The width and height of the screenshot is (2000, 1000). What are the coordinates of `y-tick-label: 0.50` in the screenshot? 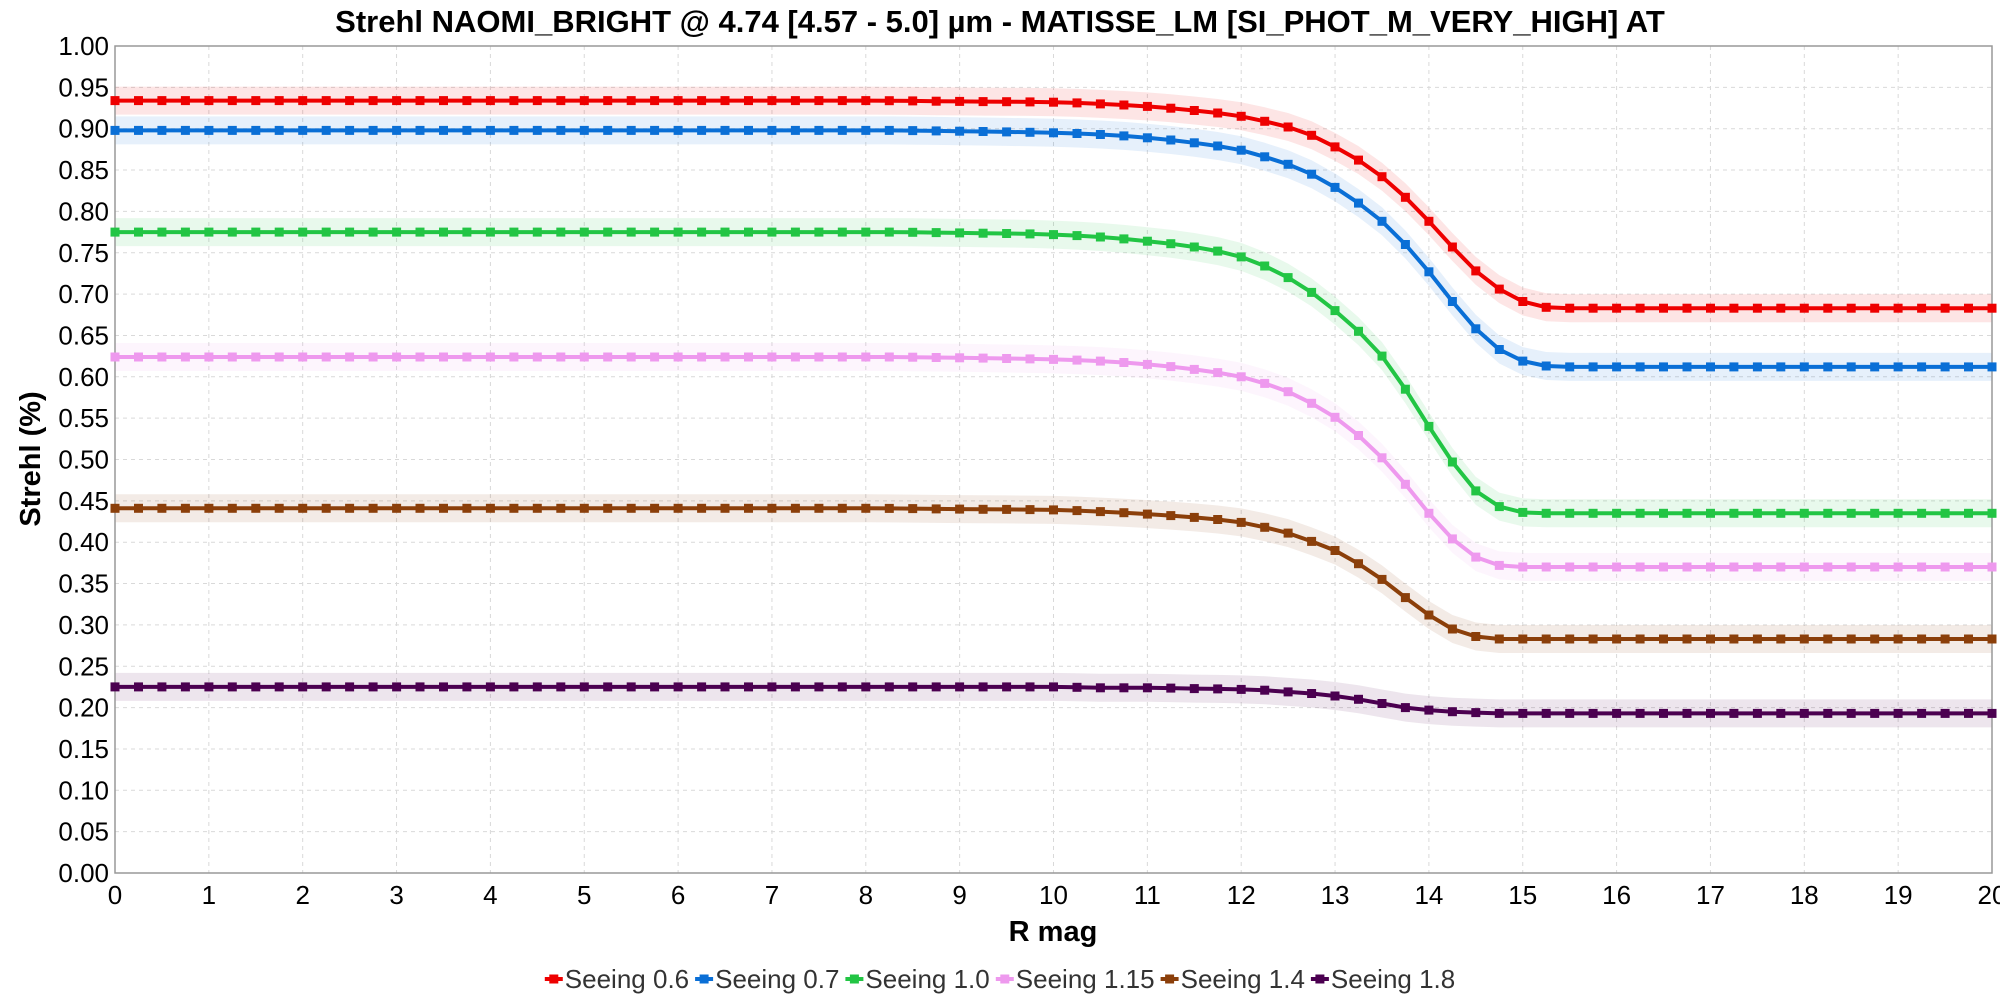 It's located at (83, 460).